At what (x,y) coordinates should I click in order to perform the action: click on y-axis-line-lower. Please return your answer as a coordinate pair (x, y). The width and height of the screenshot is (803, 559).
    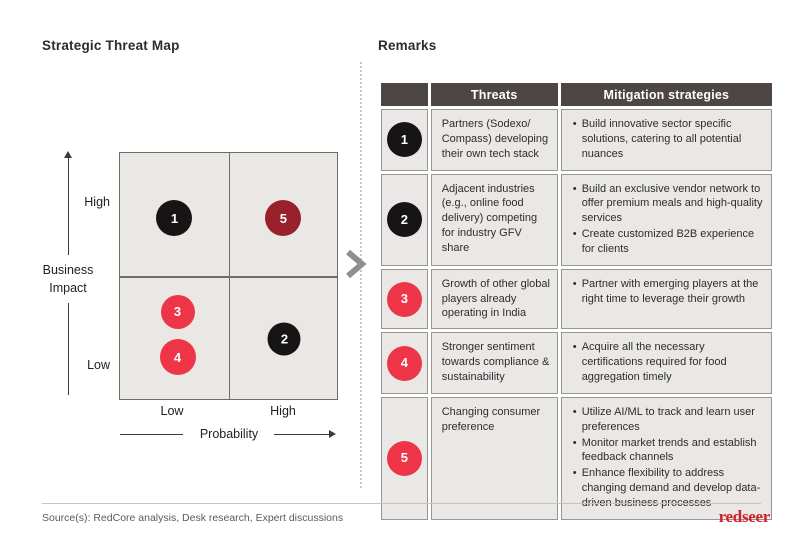
    Looking at the image, I should click on (69, 349).